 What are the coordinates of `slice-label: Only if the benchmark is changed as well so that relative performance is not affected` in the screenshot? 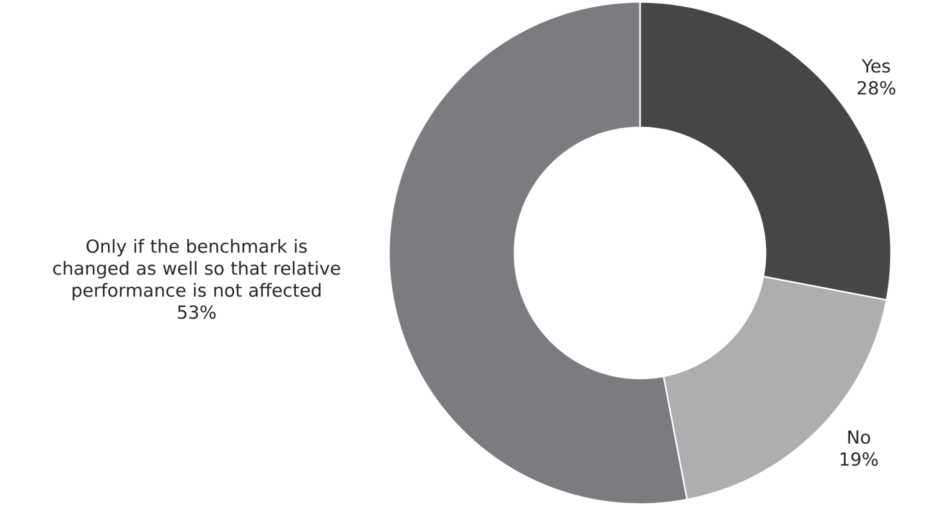 It's located at (196, 269).